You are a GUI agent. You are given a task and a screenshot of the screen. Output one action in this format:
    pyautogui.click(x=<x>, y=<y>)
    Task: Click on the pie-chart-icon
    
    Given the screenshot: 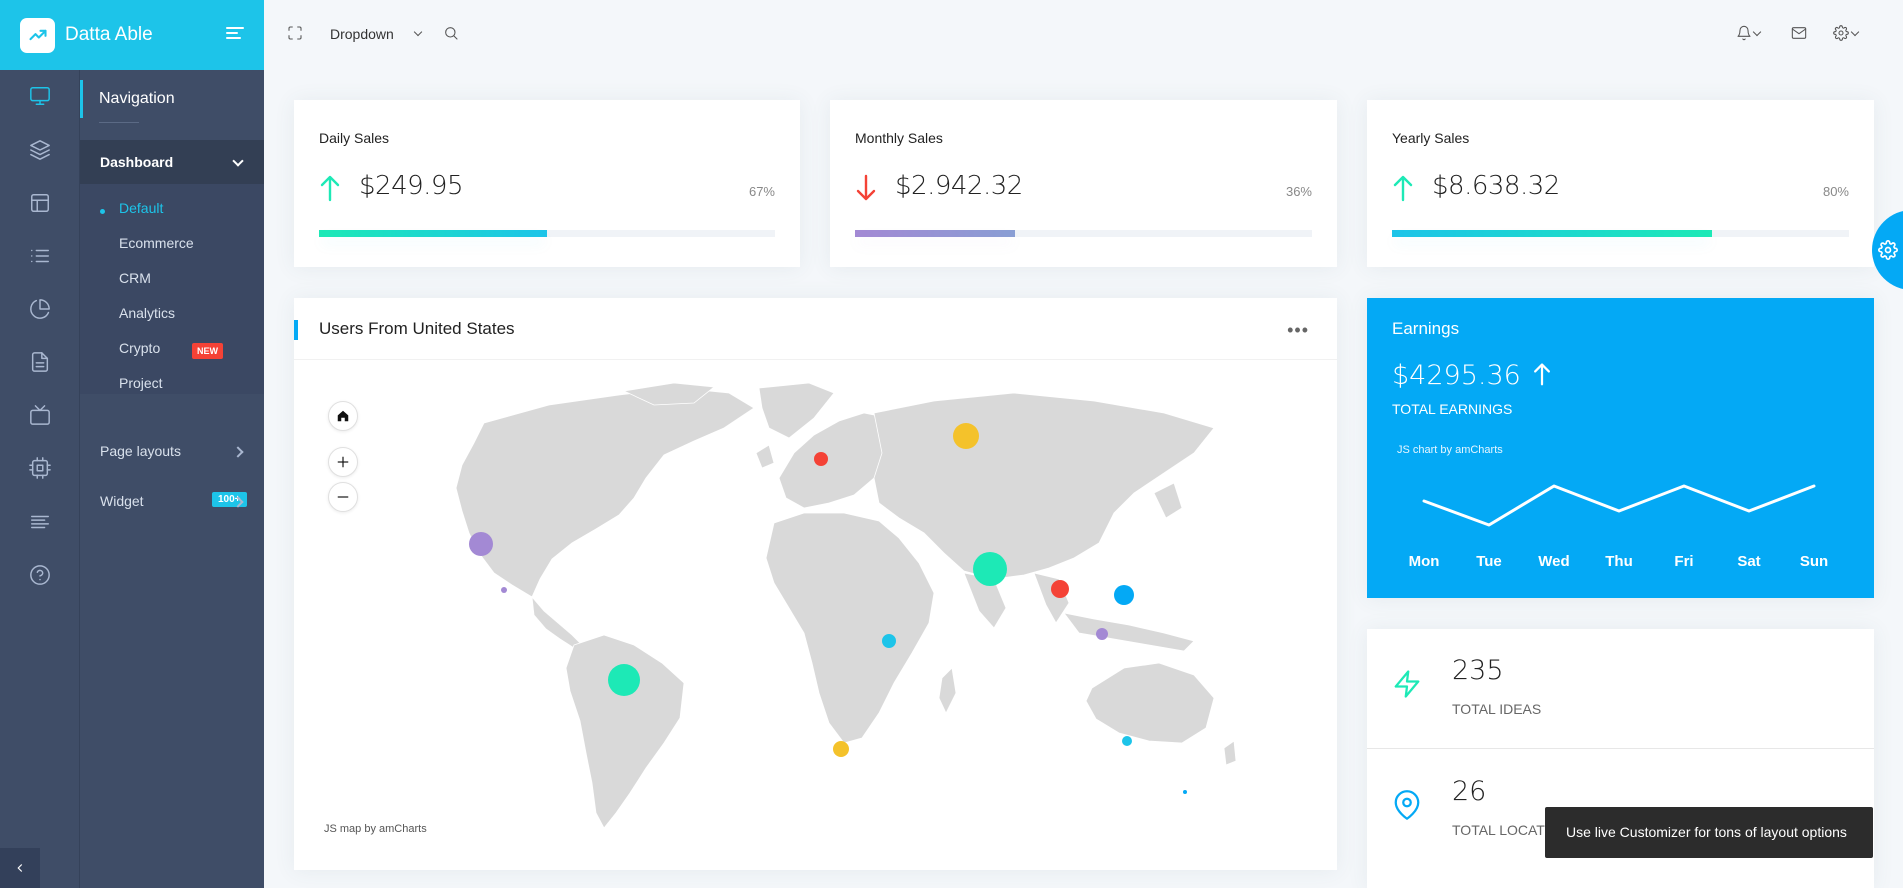 What is the action you would take?
    pyautogui.click(x=40, y=309)
    